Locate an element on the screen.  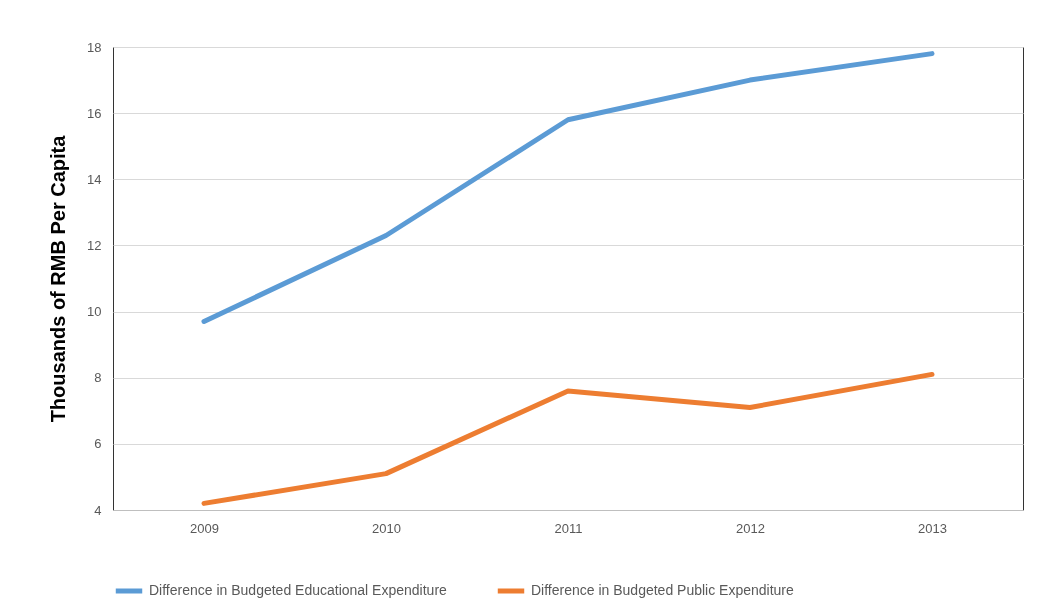
y-tick-label: 18 is located at coordinates (94, 47).